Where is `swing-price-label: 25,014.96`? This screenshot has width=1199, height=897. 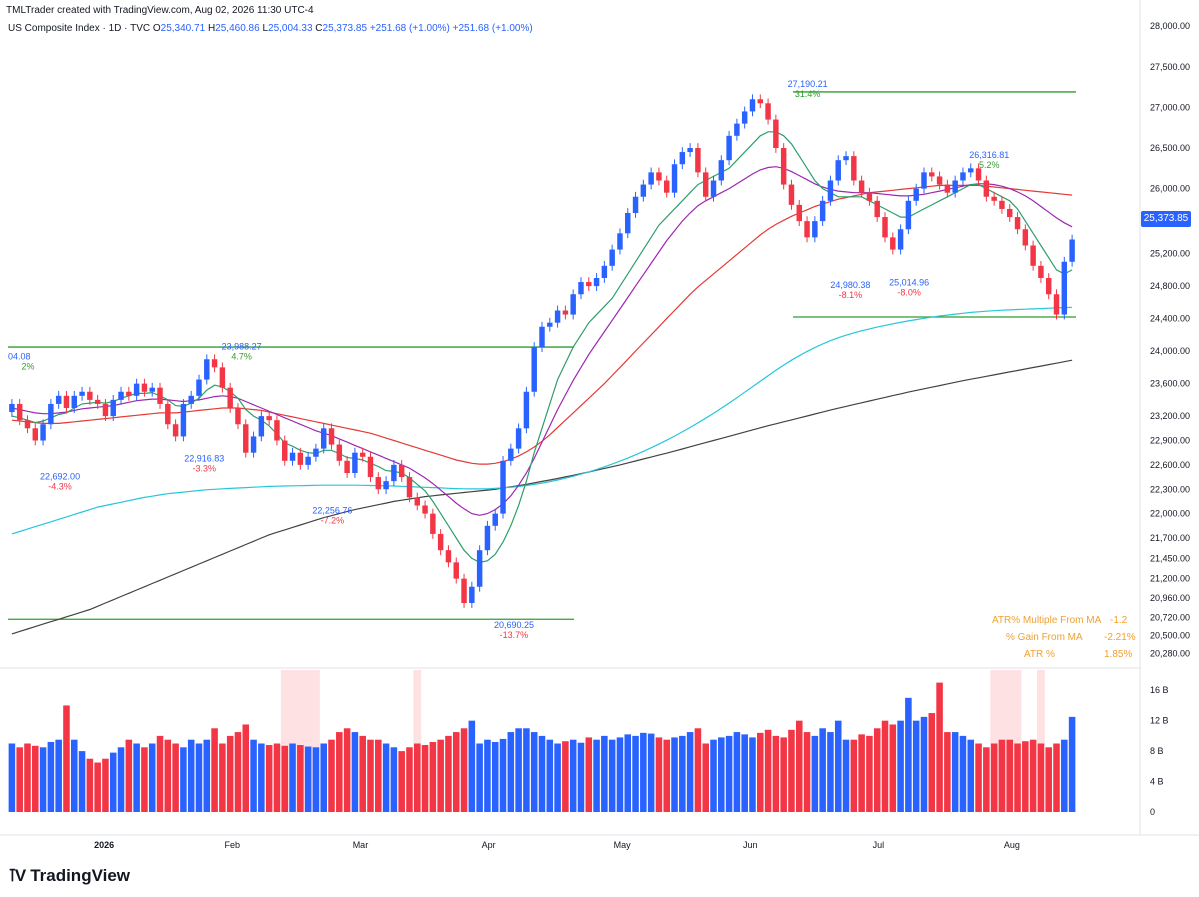 swing-price-label: 25,014.96 is located at coordinates (909, 282).